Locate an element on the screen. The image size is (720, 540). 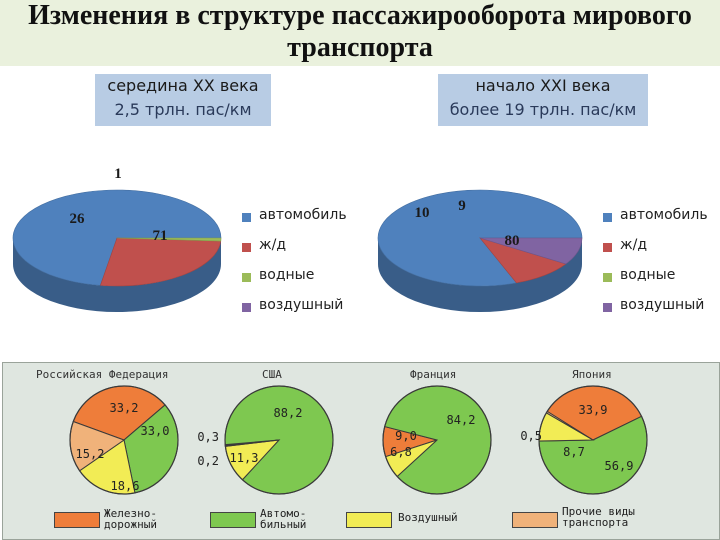
data-label-usa-2: 11,3 is located at coordinates (244, 458).